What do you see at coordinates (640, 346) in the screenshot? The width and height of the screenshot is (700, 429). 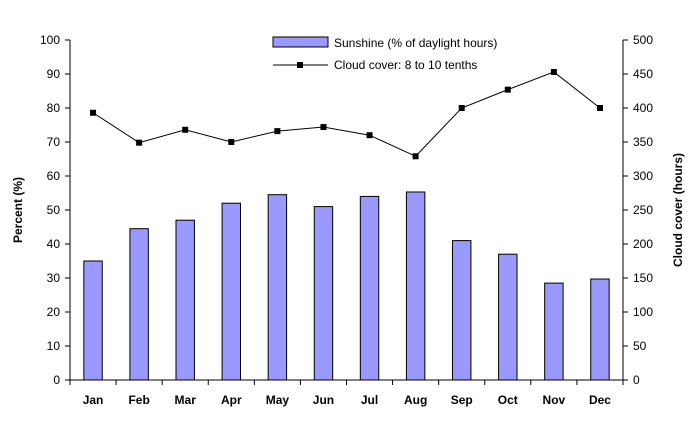 I see `y2-tick-label: 50` at bounding box center [640, 346].